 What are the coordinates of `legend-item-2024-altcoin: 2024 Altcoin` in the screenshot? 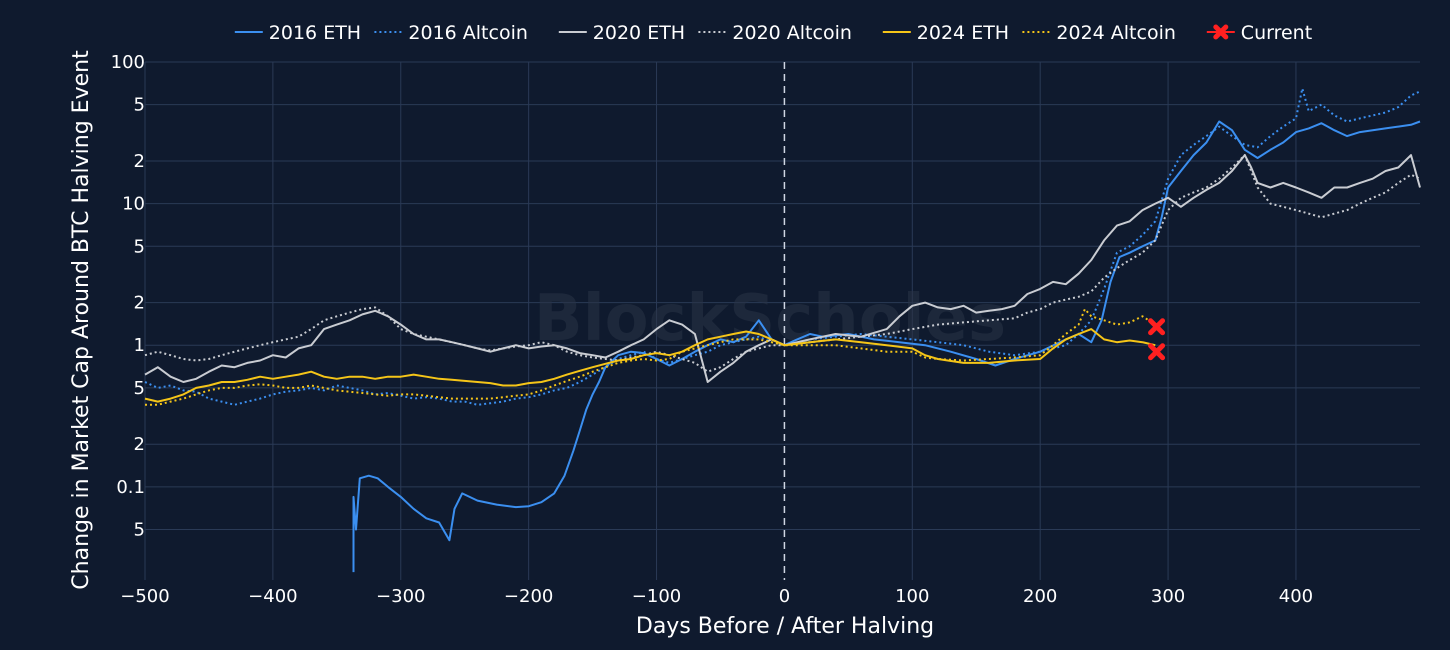 It's located at (1099, 33).